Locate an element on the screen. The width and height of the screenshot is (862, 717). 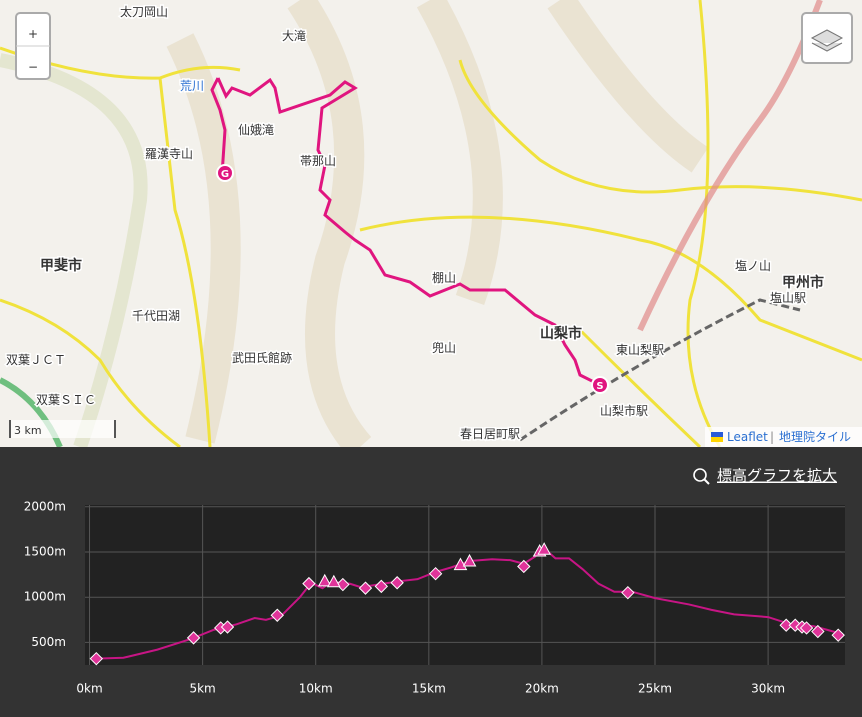
attribution-bg is located at coordinates (783, 437).